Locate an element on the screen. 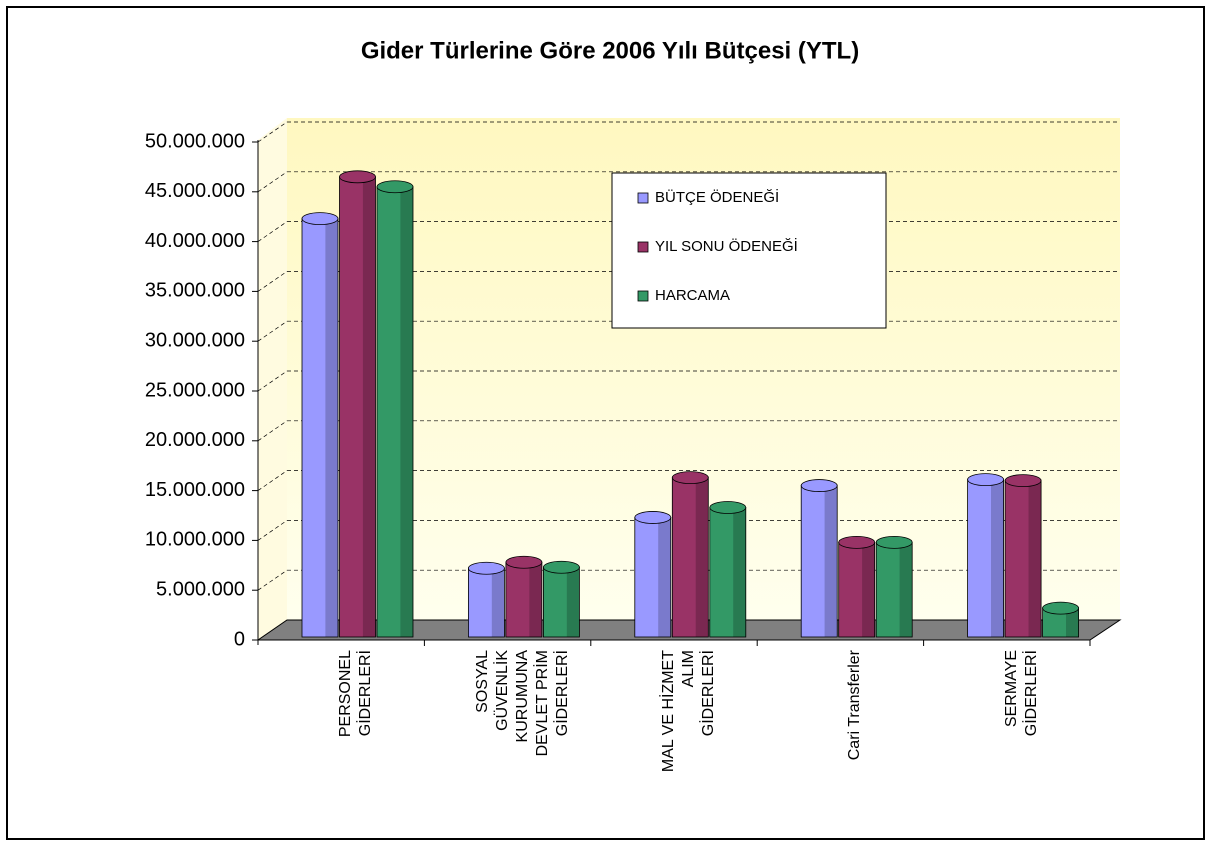  y-tick-label: 50.000.000 is located at coordinates (195, 141).